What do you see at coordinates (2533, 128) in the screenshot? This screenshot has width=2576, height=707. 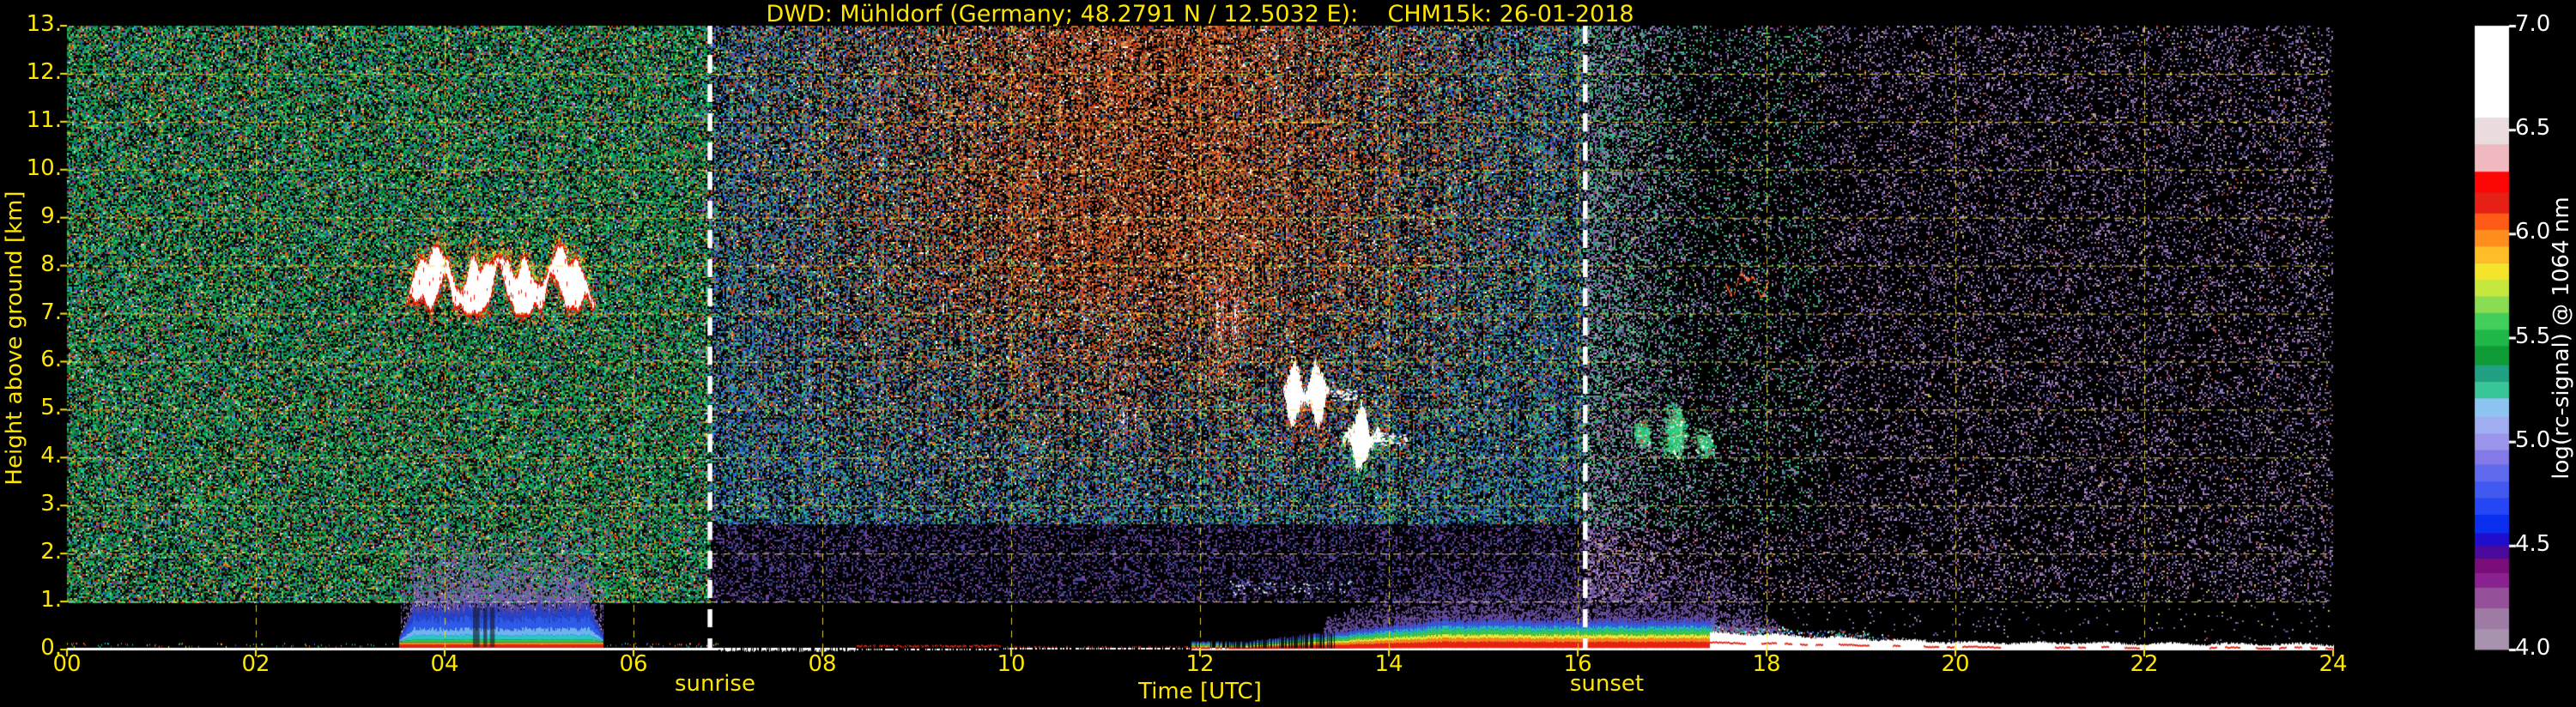 I see `colorbar-tick-label: 6.5` at bounding box center [2533, 128].